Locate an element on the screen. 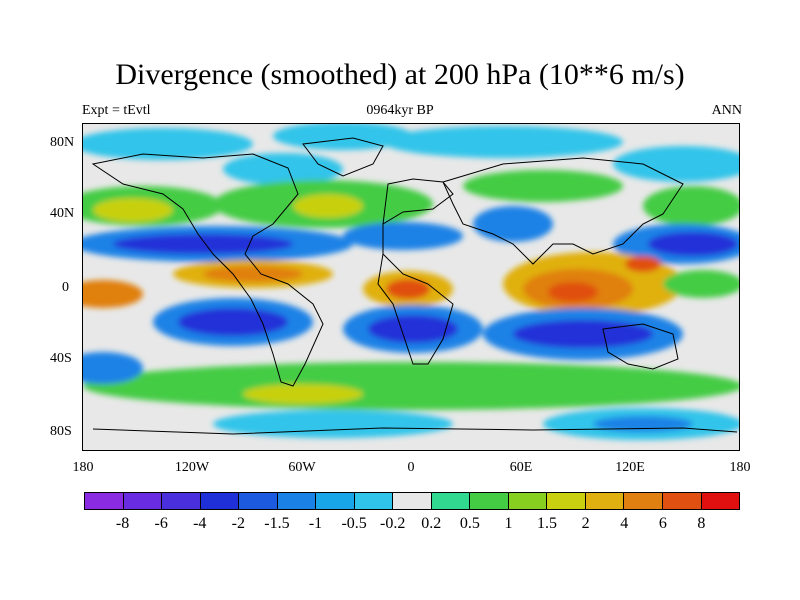 The height and width of the screenshot is (600, 800). colorbar-label: -1.5 is located at coordinates (277, 523).